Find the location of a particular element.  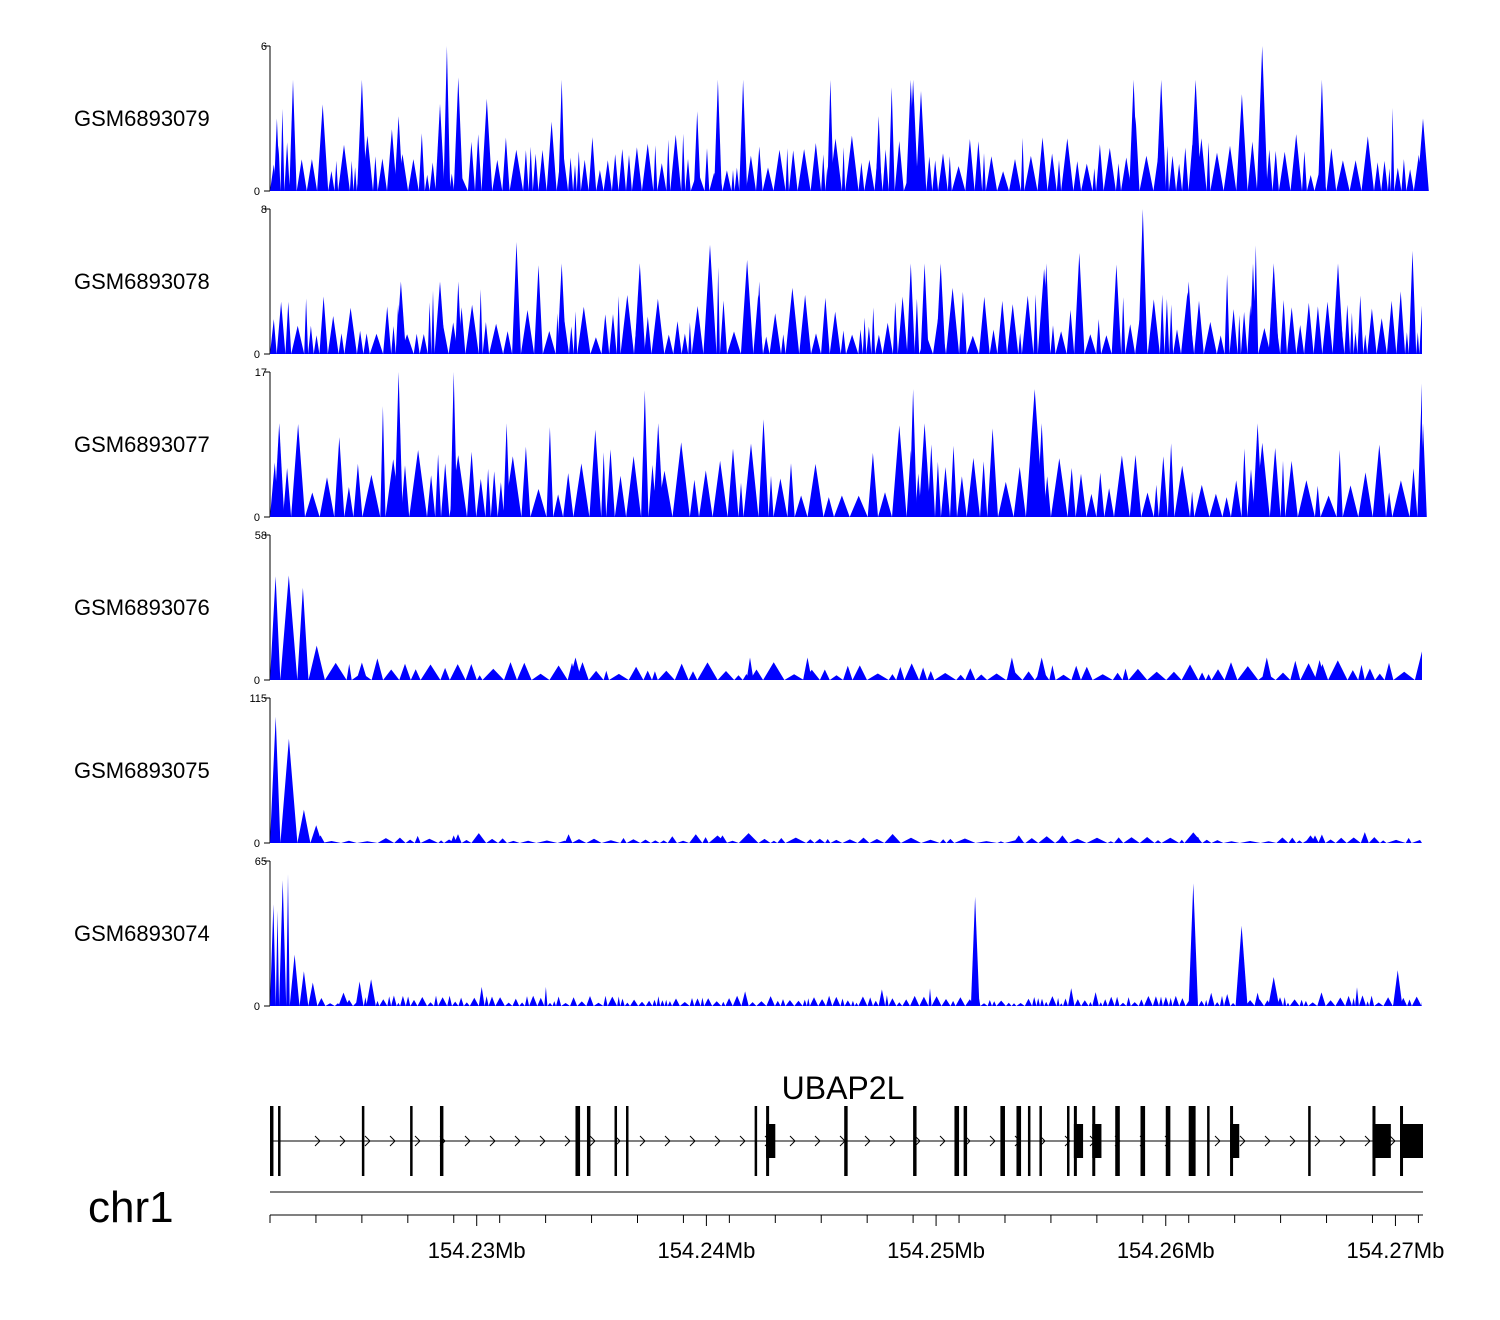

axis-ticks: 154.23Mb 154.24Mb 154.25Mb 154.26Mb 154.27Mb is located at coordinates (856, 1239).